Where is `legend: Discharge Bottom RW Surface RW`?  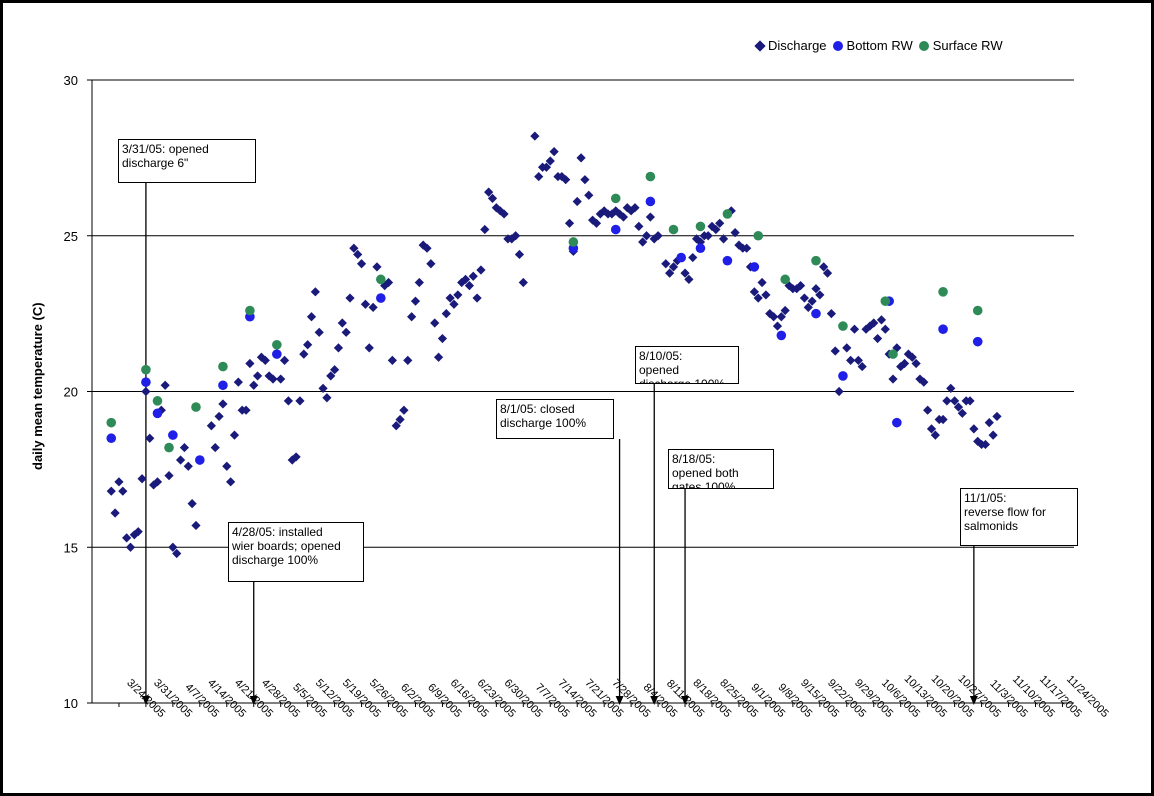
legend: Discharge Bottom RW Surface RW is located at coordinates (878, 45).